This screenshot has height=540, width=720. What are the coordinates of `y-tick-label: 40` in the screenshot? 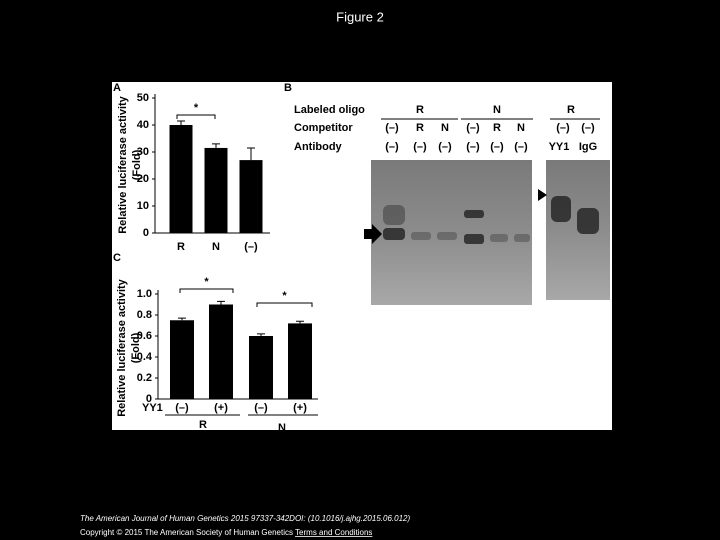 It's located at (143, 125).